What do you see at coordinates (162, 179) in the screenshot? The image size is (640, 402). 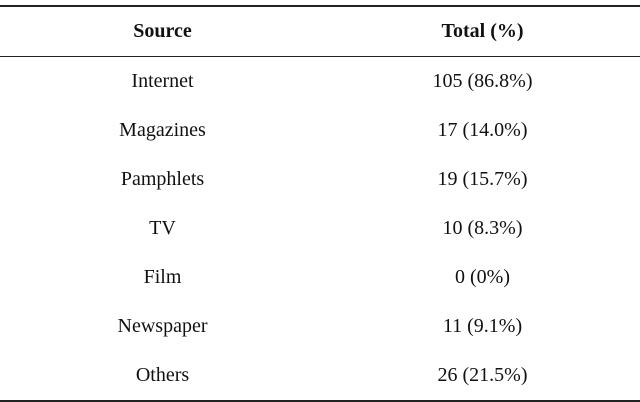 I see `cell-source: Pamphlets` at bounding box center [162, 179].